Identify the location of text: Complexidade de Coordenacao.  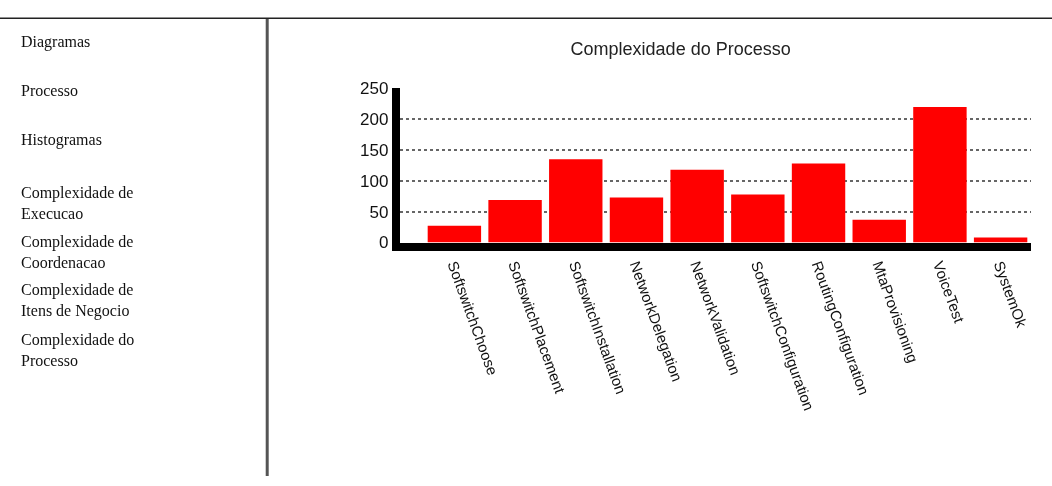
(77, 252).